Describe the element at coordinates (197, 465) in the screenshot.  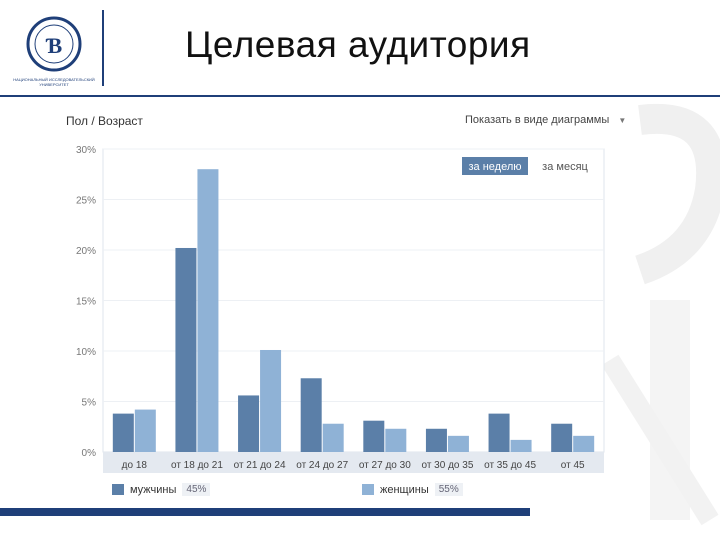
I see `x-tick-label: от 18 до 21` at that location.